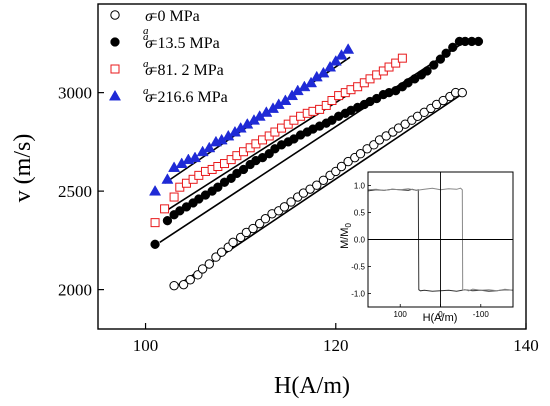 This screenshot has height=406, width=550. What do you see at coordinates (312, 386) in the screenshot?
I see `x-axis-title: H(A/m)` at bounding box center [312, 386].